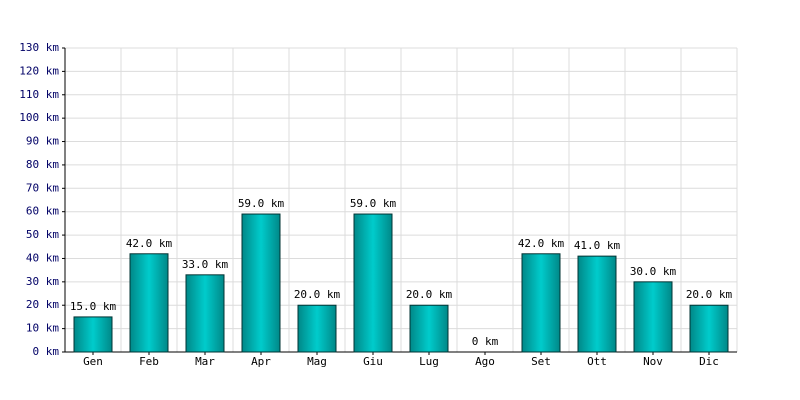  What do you see at coordinates (42, 164) in the screenshot?
I see `y-tick-label: 80 km` at bounding box center [42, 164].